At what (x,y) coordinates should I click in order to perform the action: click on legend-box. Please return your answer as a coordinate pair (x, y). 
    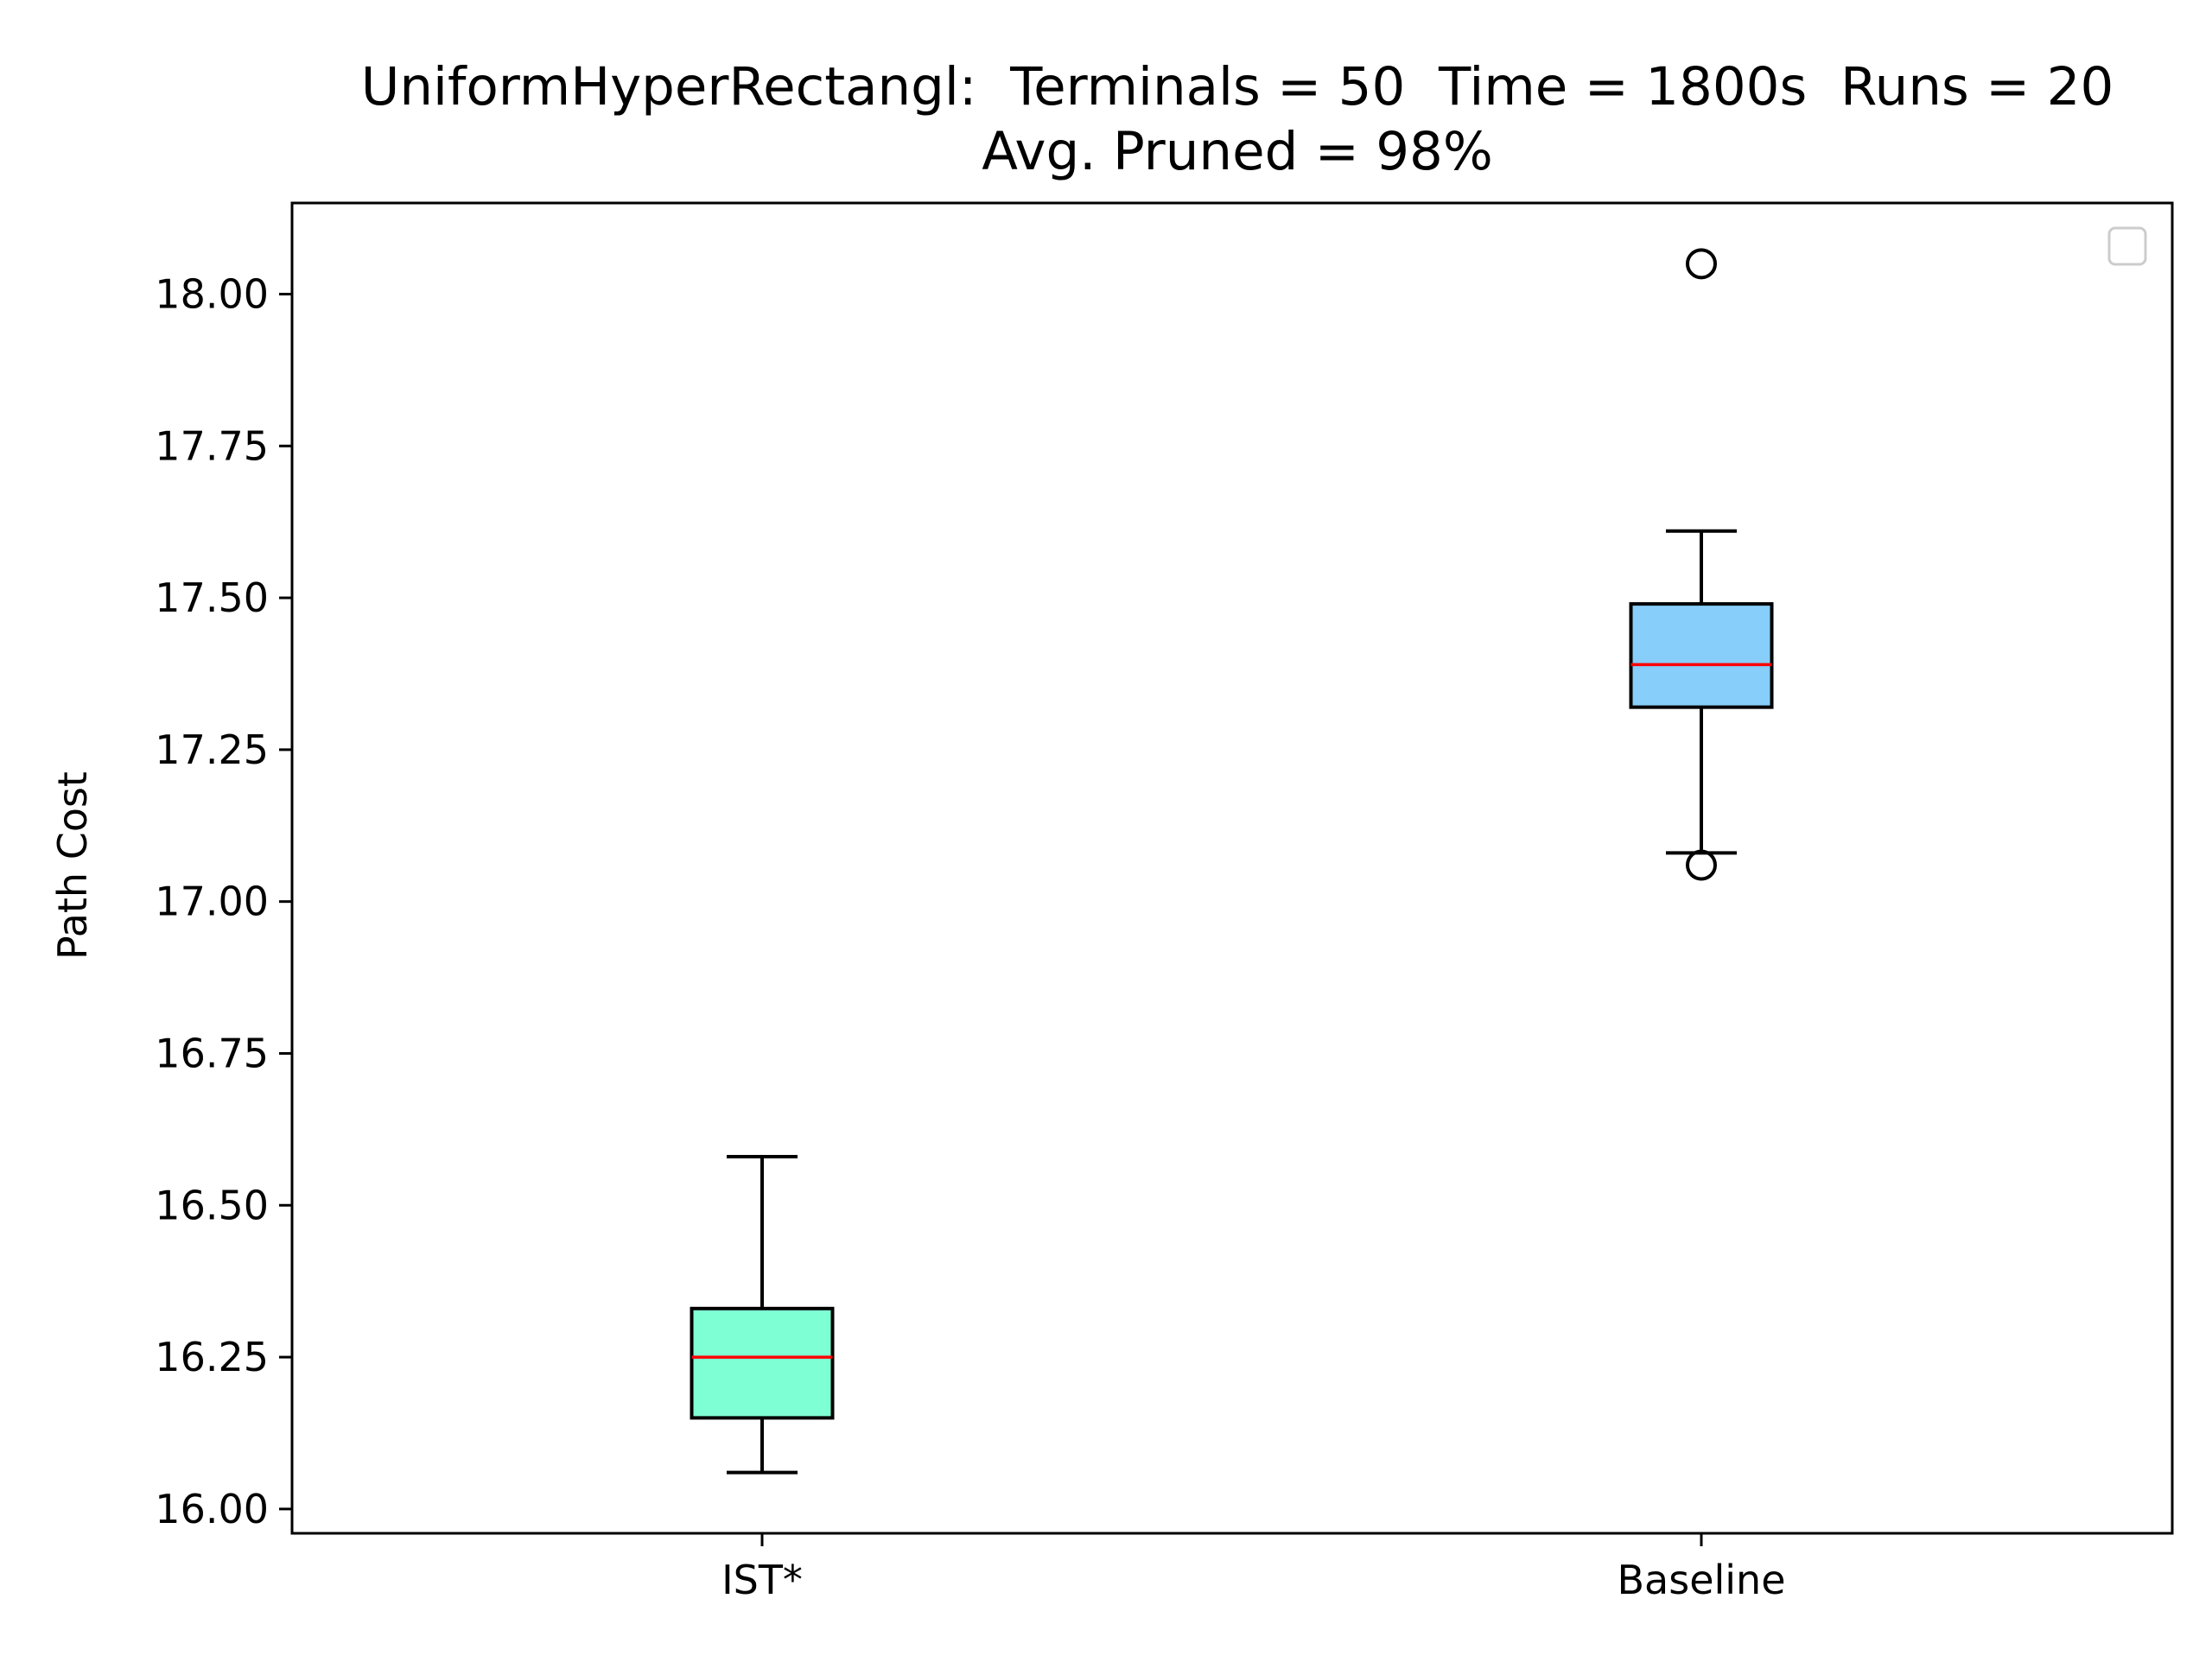
    Looking at the image, I should click on (2127, 246).